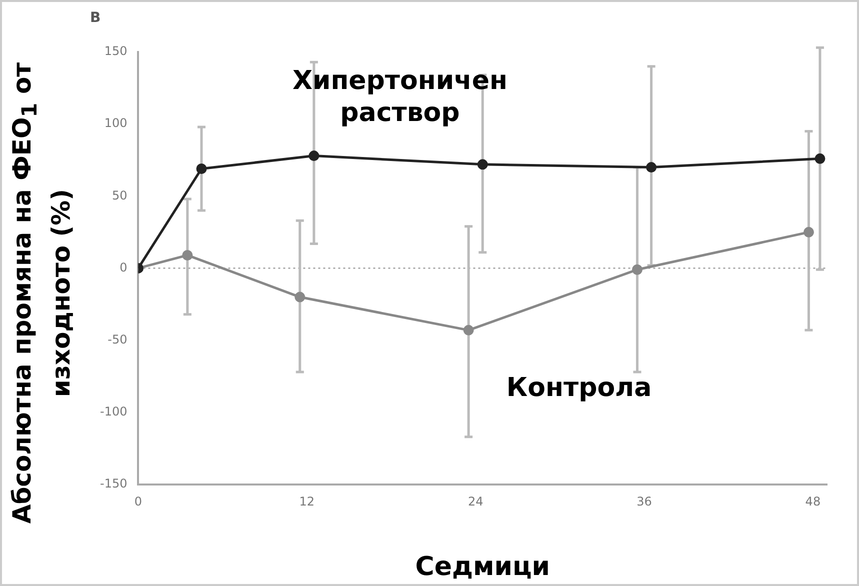 This screenshot has width=859, height=586. What do you see at coordinates (116, 51) in the screenshot?
I see `y-tick-label: 150` at bounding box center [116, 51].